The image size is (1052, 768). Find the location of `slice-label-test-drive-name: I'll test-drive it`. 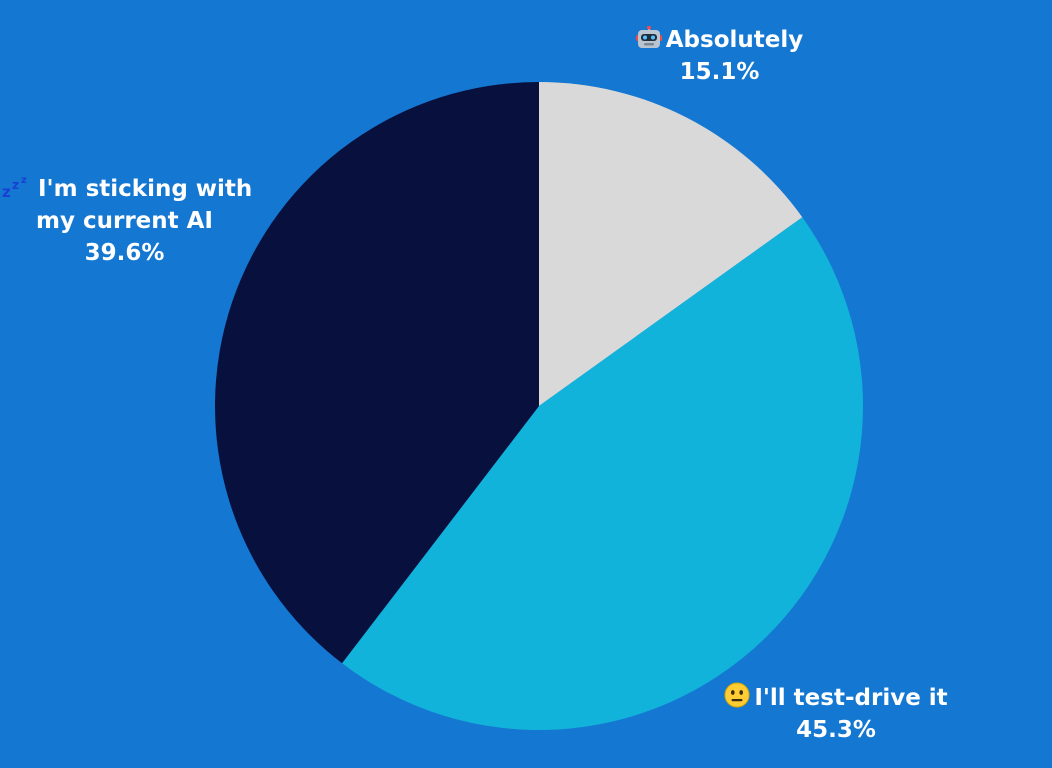

slice-label-test-drive-name: I'll test-drive it is located at coordinates (851, 698).